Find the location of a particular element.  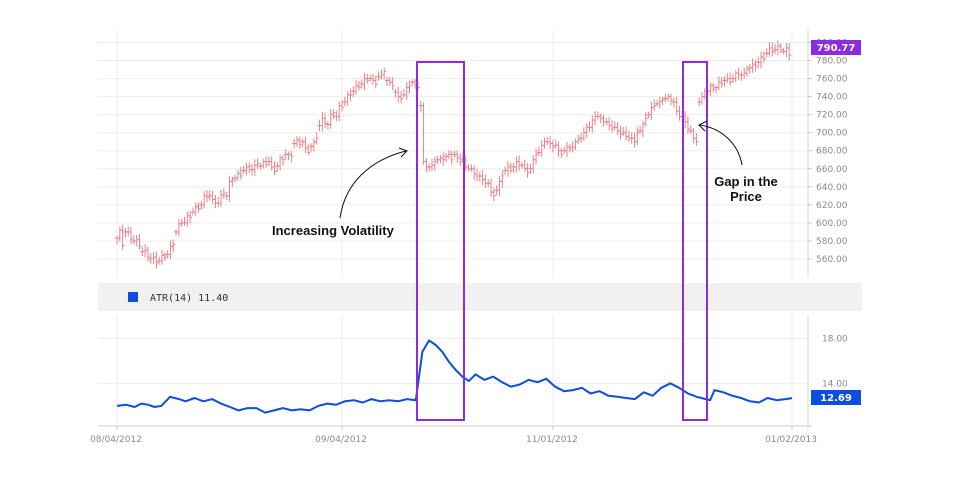

price-y-tick-label: 560.00 is located at coordinates (832, 260).